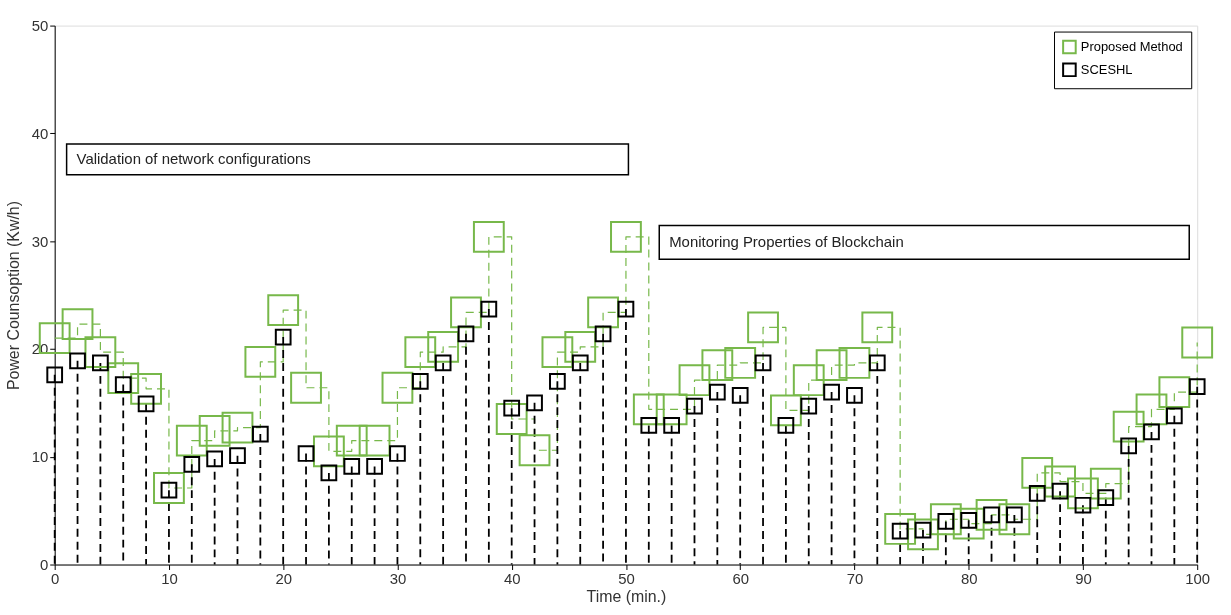 This screenshot has width=1231, height=615. I want to click on y-axis-title: Power Counsoption (Kw/h), so click(13, 296).